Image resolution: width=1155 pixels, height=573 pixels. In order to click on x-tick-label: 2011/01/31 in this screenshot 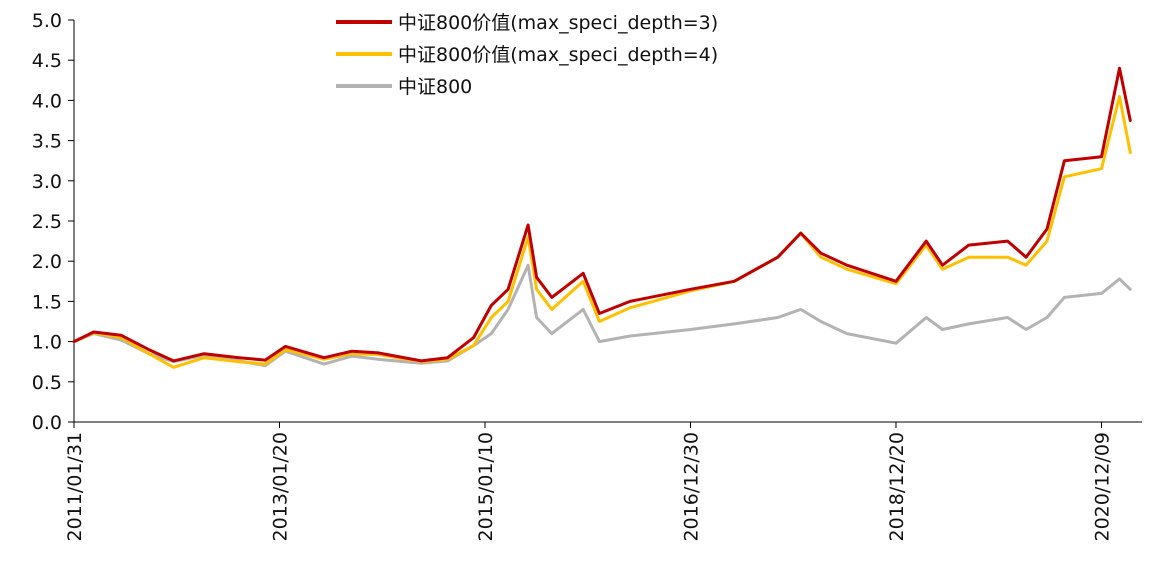, I will do `click(75, 487)`.